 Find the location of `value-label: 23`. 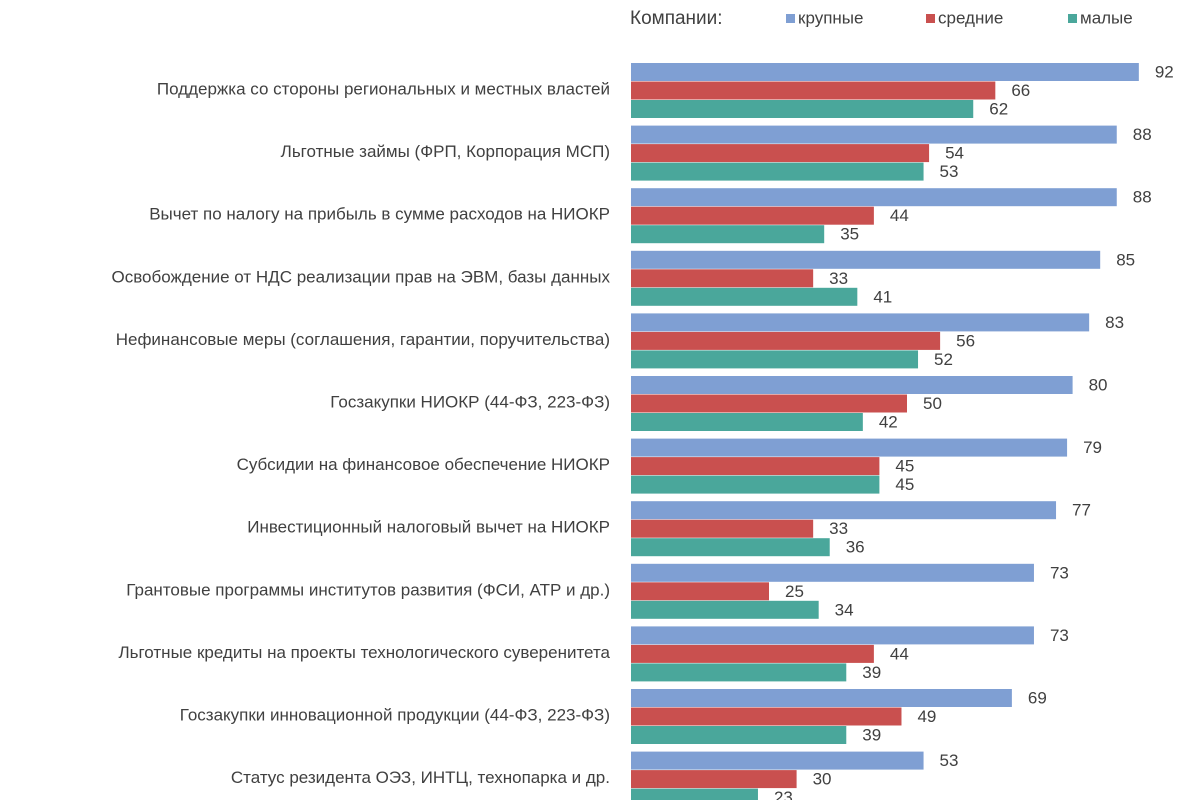

value-label: 23 is located at coordinates (783, 794).